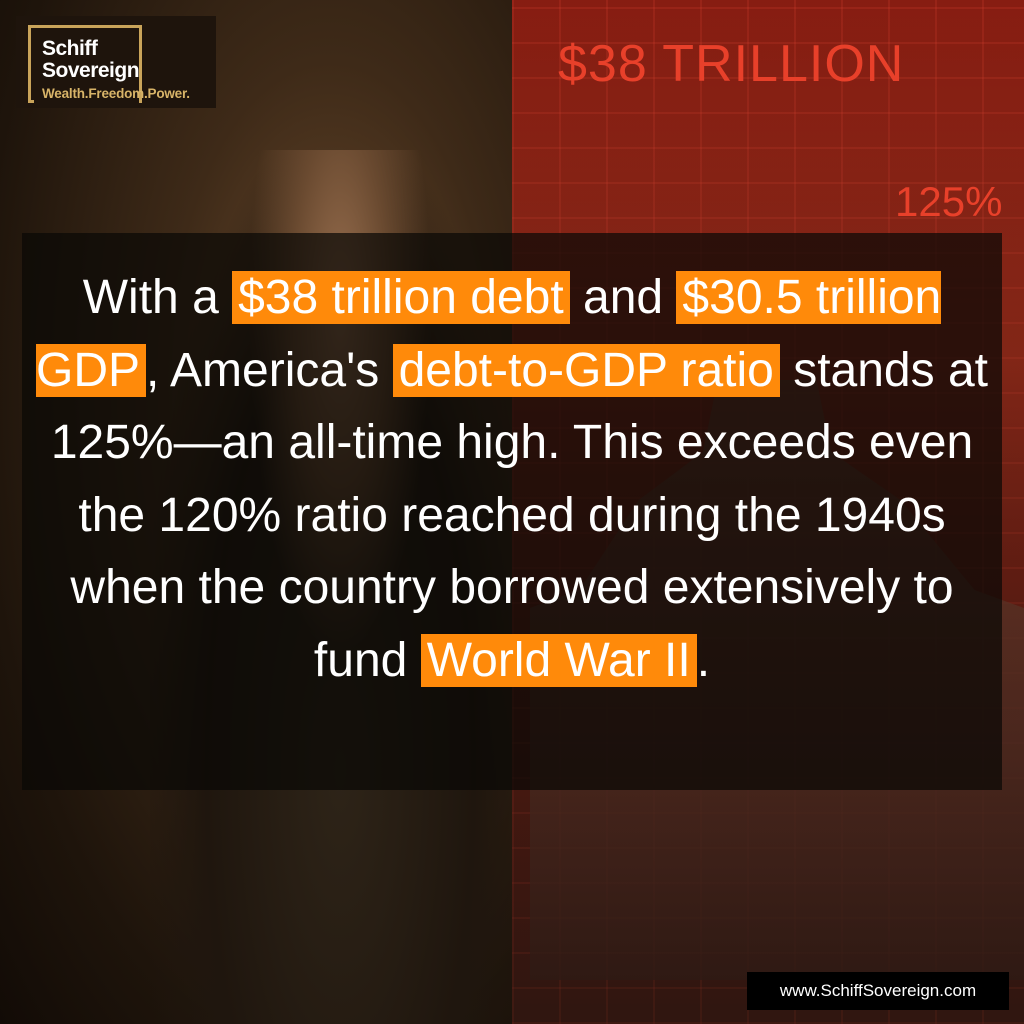 The image size is (1024, 1024). I want to click on logo-name: Schiff Sovereign, so click(91, 59).